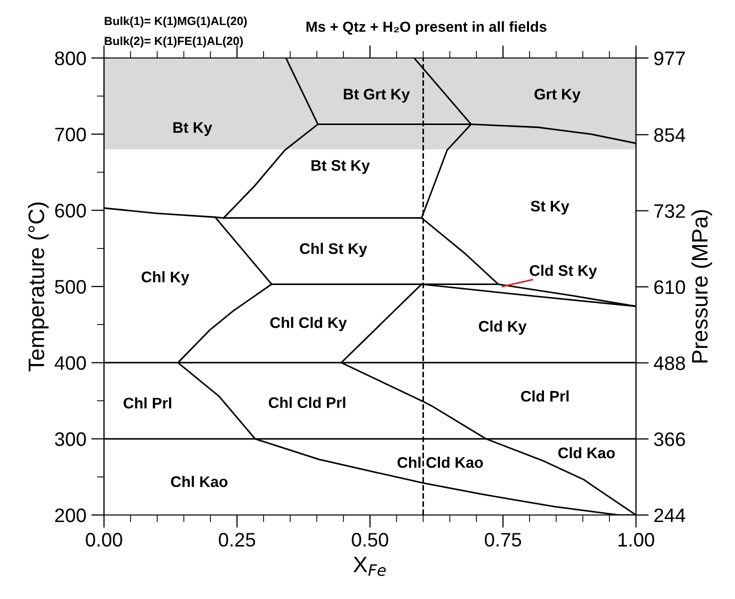  Describe the element at coordinates (334, 250) in the screenshot. I see `annotation: Chl St Ky` at that location.